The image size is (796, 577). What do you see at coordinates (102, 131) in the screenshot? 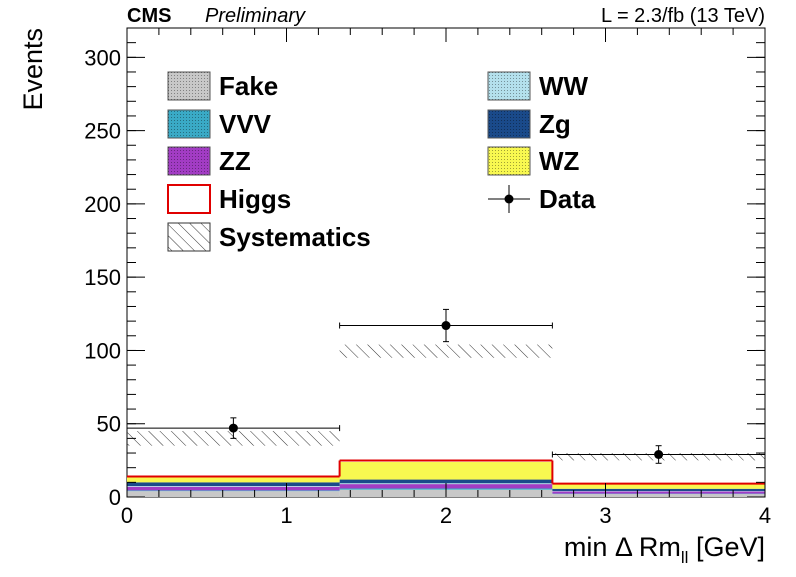
I see `y-tick-label-5: 250` at bounding box center [102, 131].